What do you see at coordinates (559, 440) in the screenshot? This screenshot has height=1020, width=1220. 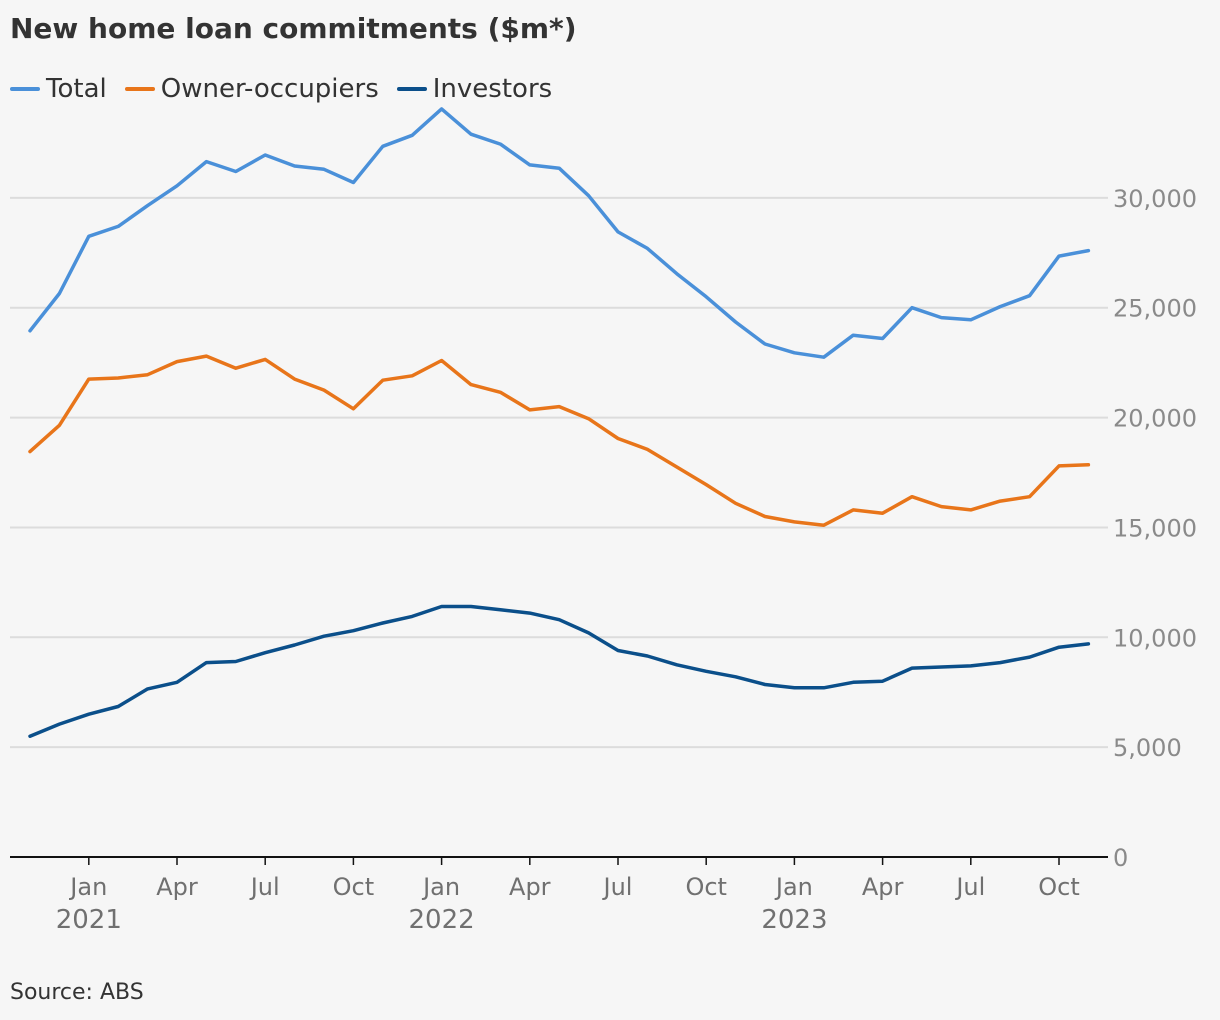 I see `series-line-owner-occupiers` at bounding box center [559, 440].